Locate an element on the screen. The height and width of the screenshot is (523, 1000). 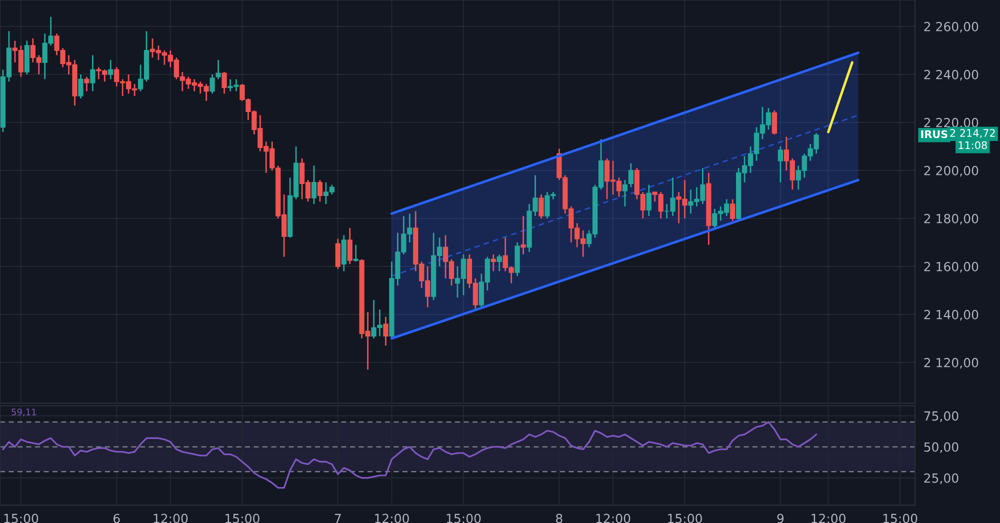
y-tick-label: 50,00 is located at coordinates (941, 448).